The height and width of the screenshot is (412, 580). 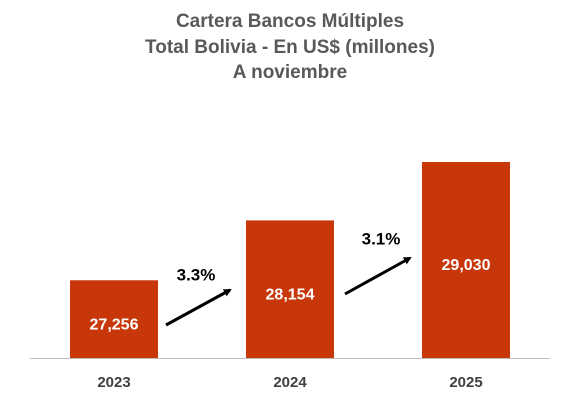 I want to click on value-label: 29,030, so click(x=466, y=265).